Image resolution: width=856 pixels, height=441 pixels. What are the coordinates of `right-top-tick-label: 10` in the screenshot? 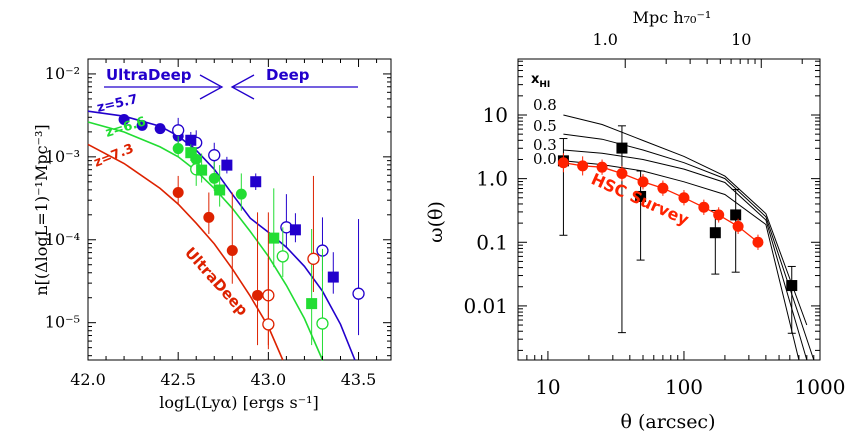 It's located at (741, 39).